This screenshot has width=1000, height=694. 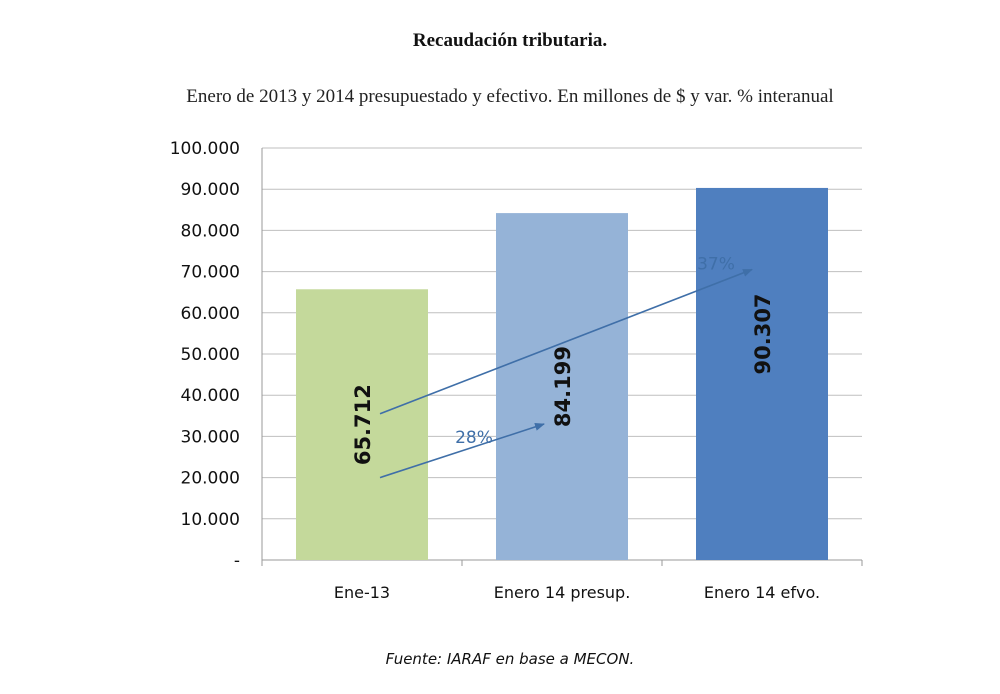 I want to click on y-tick-label: 60.000, so click(x=210, y=314).